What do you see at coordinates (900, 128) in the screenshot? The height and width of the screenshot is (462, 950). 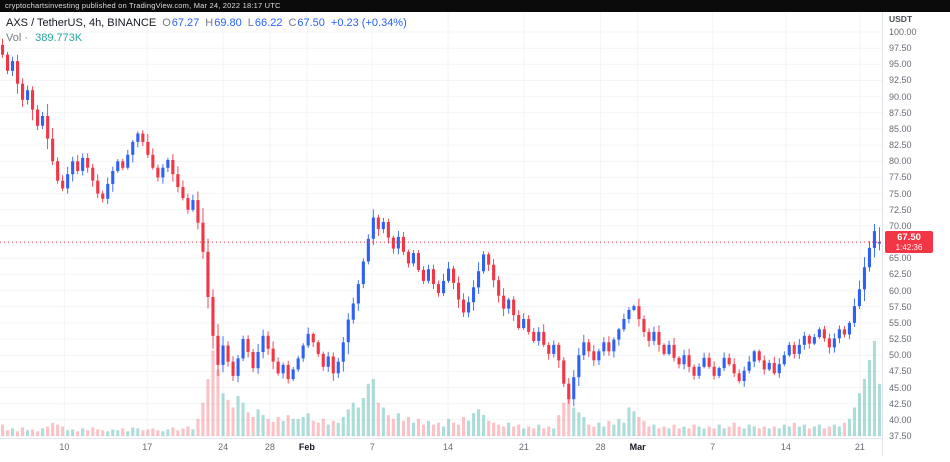 I see `price-axis-label: 85.00` at bounding box center [900, 128].